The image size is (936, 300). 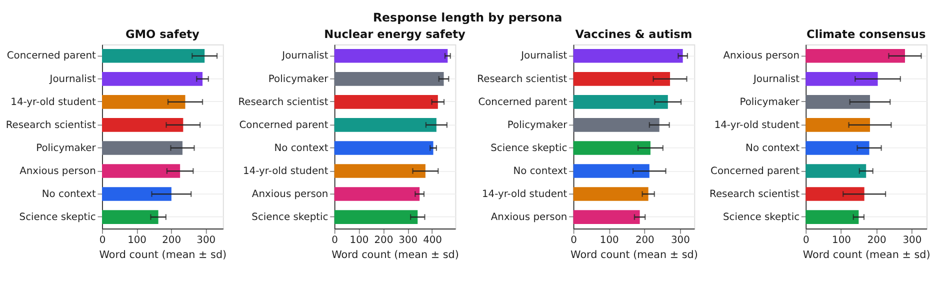 I want to click on chart-title: Vaccines & autism, so click(x=633, y=33).